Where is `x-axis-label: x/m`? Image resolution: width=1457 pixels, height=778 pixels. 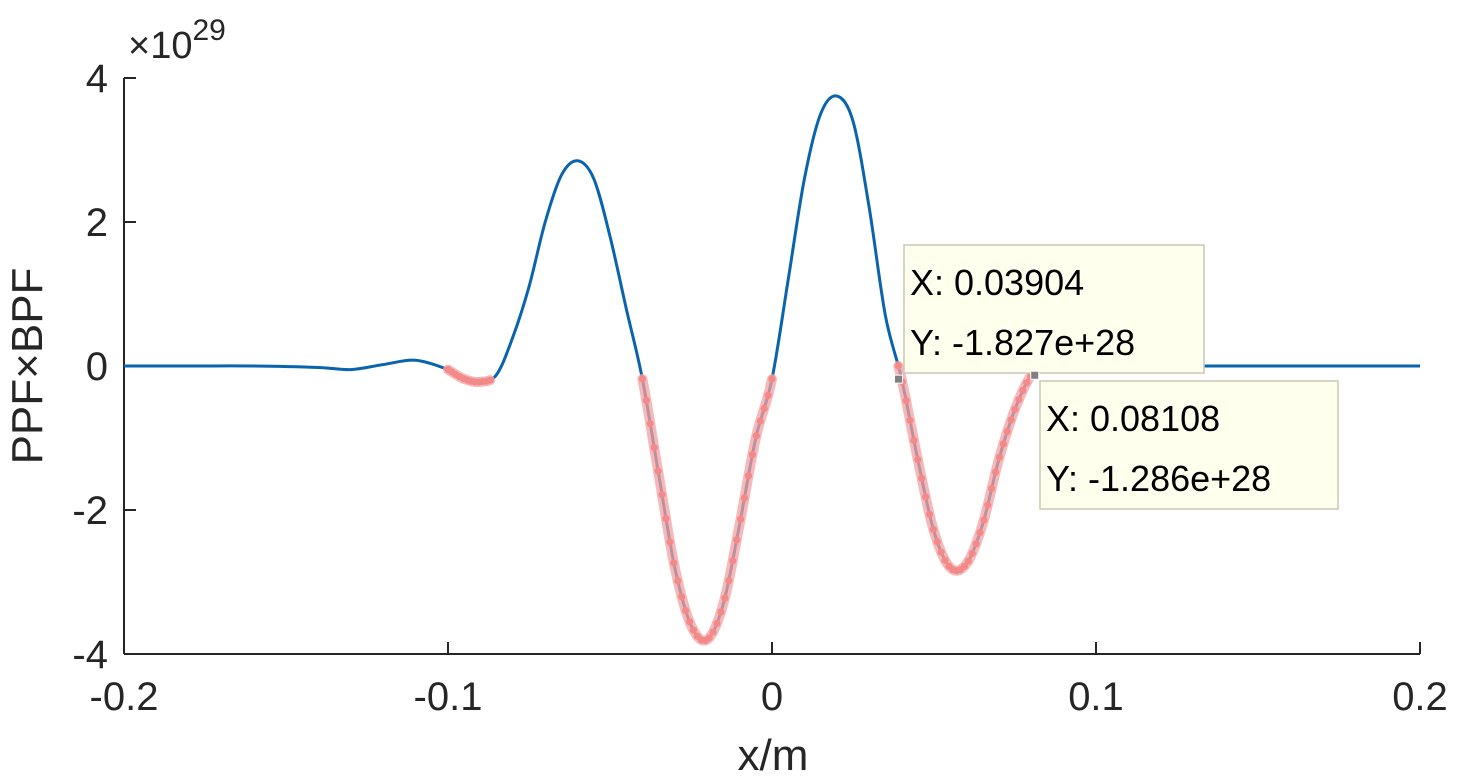 x-axis-label: x/m is located at coordinates (773, 754).